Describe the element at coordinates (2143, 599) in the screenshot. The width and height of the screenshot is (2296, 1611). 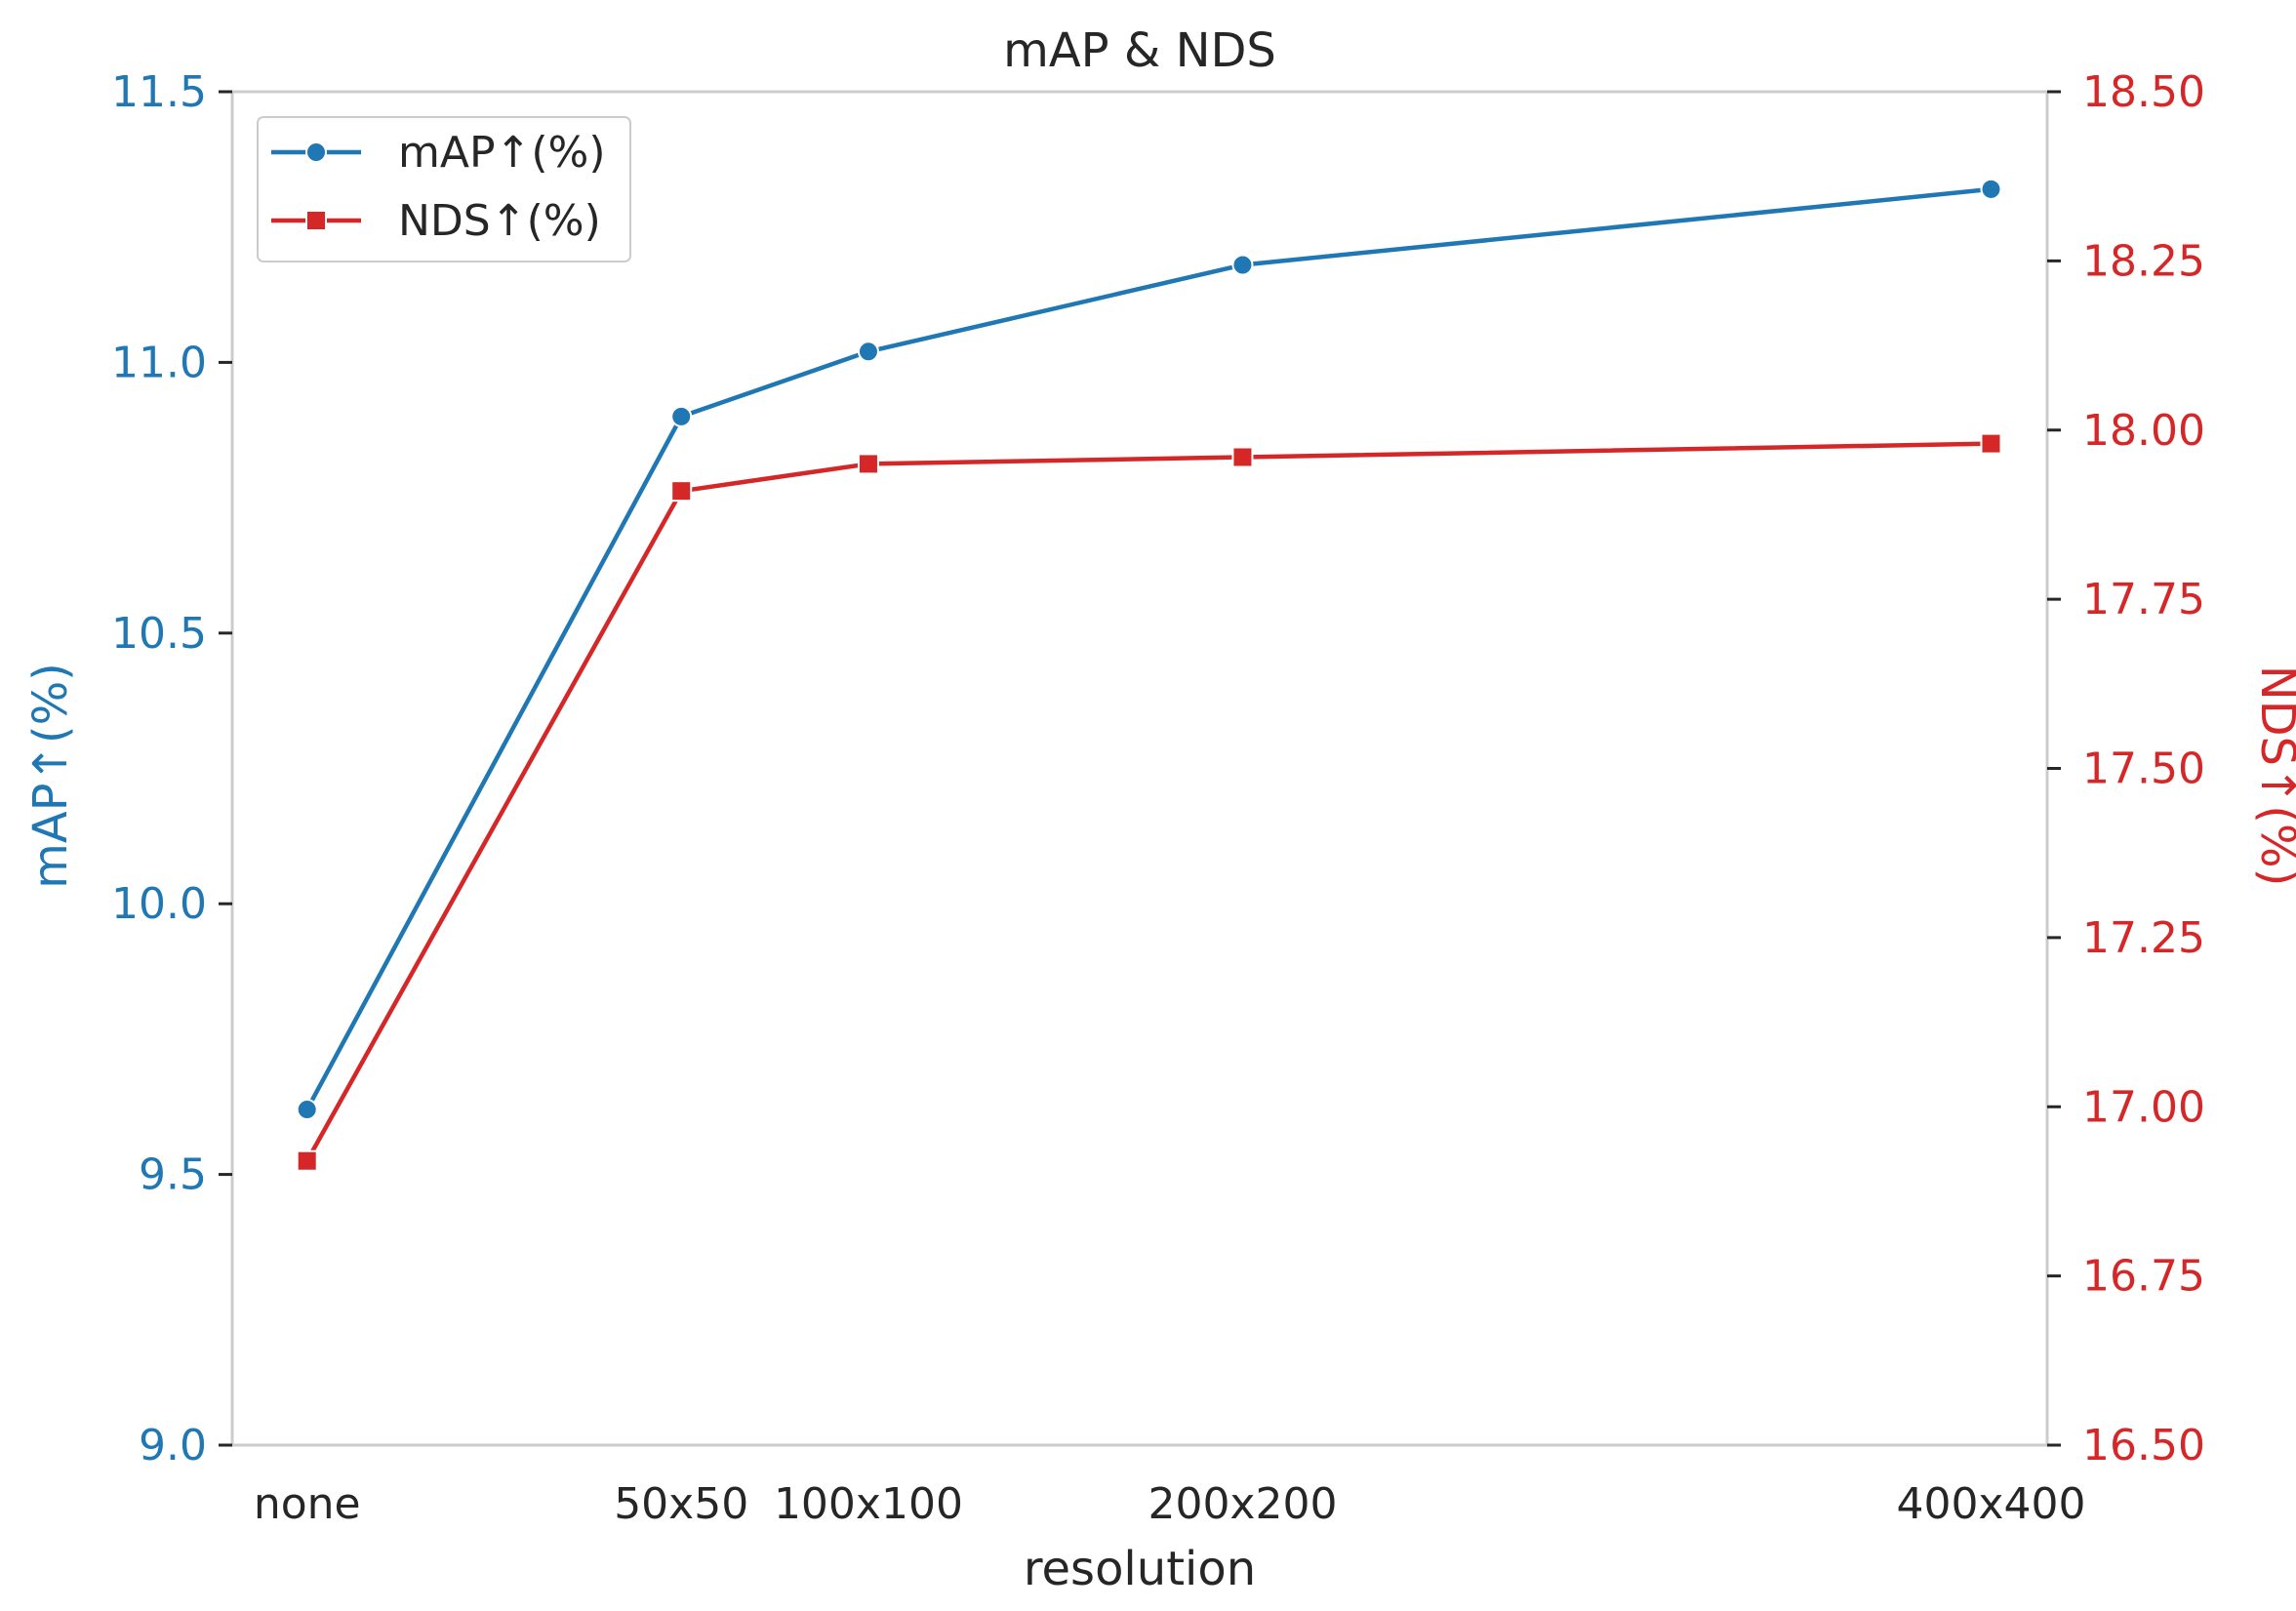
I see `right-y-tick-label: 17.75` at that location.